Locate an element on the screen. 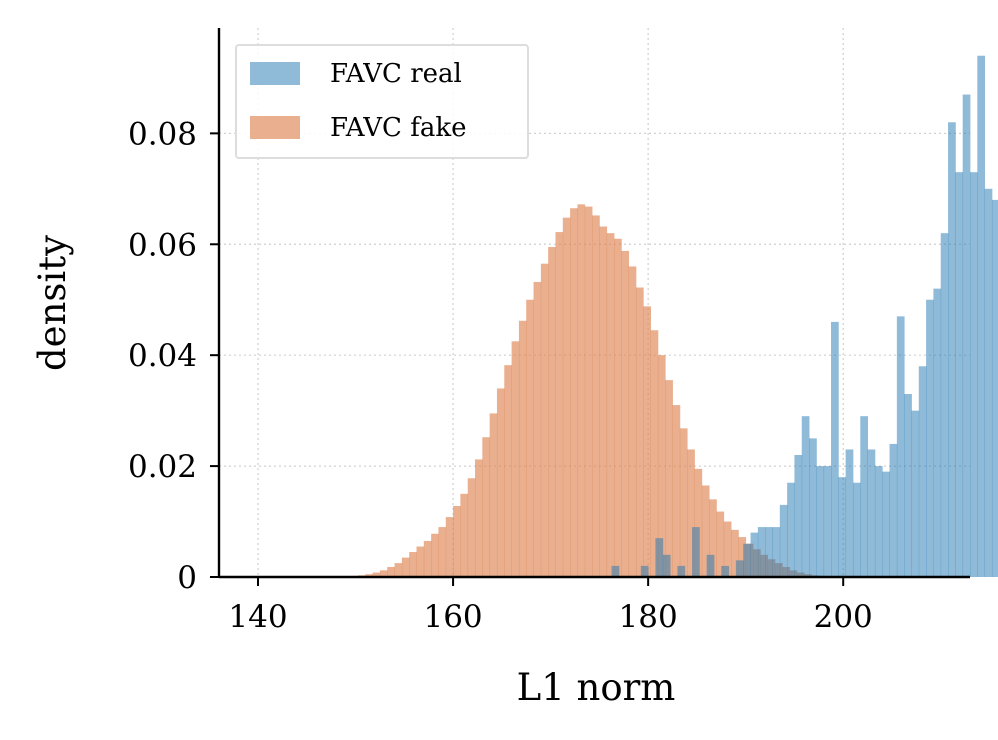 This screenshot has width=998, height=740. y-tick-label: 0.08 is located at coordinates (162, 134).